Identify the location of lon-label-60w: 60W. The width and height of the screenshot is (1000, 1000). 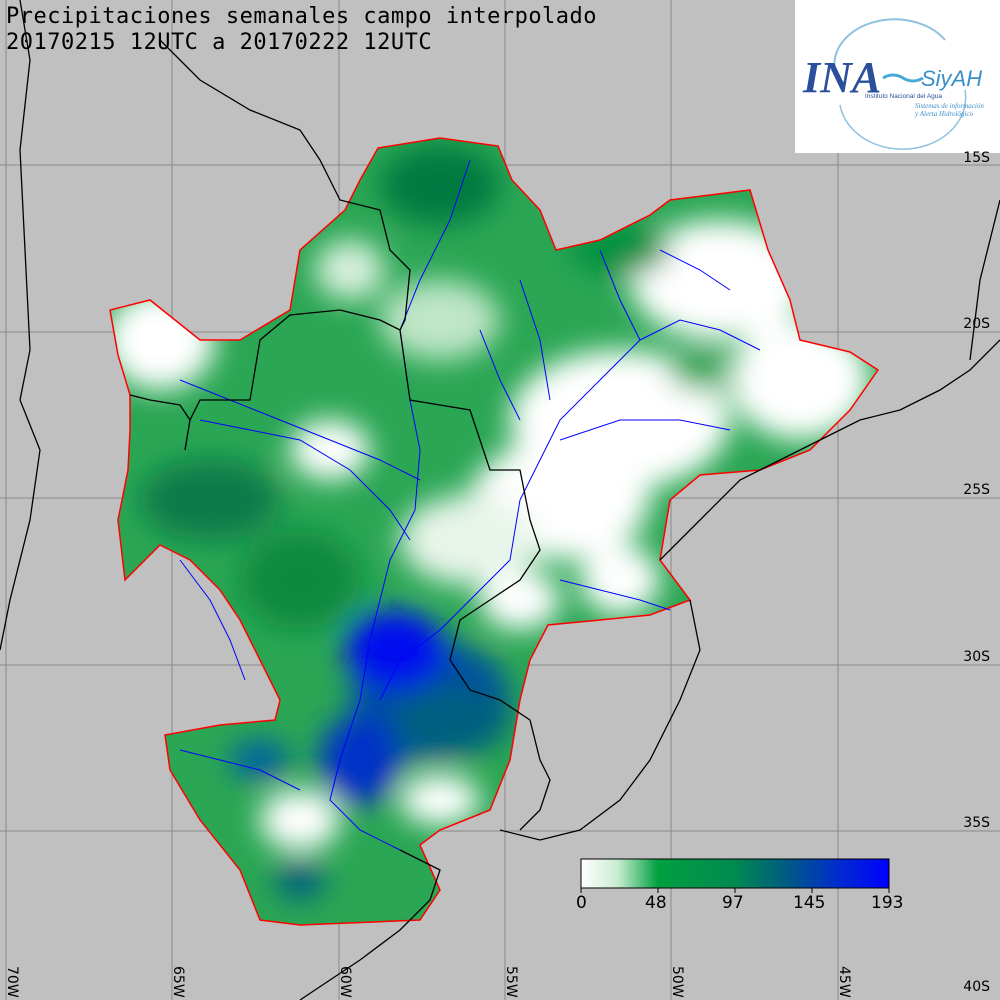
(345, 982).